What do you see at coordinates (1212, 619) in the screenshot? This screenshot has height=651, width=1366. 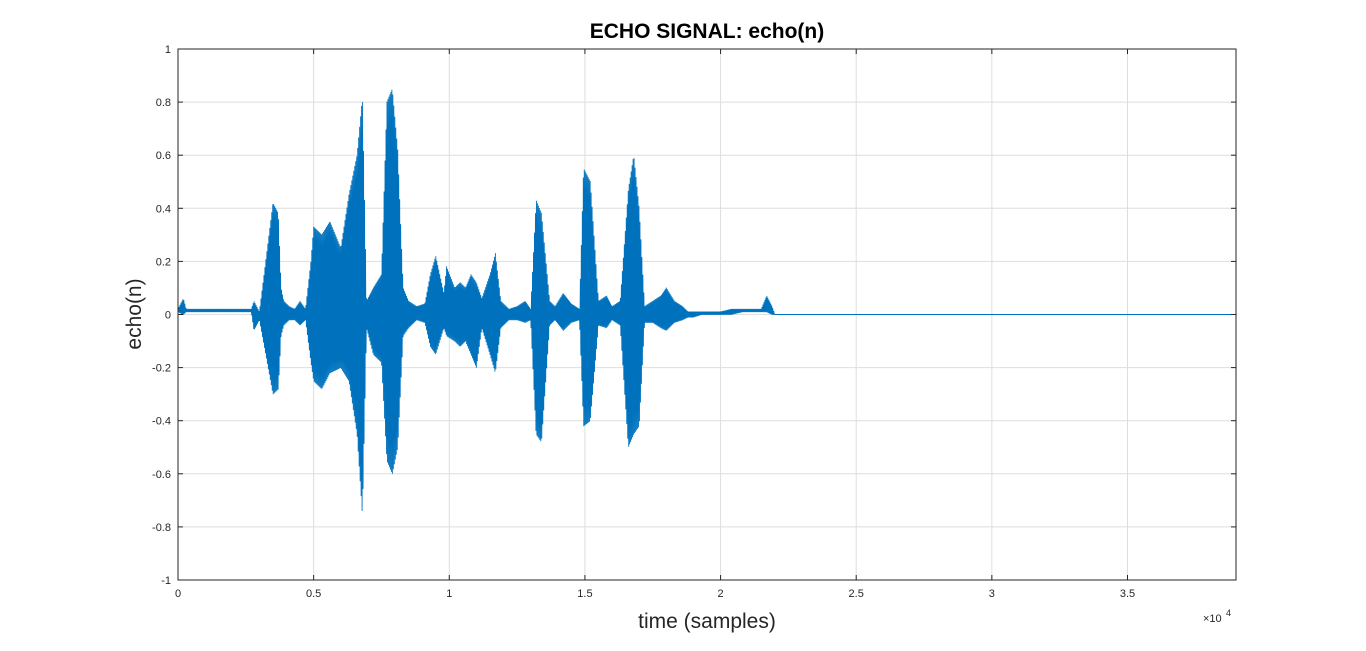 I see `x-exponent-base: ×10` at bounding box center [1212, 619].